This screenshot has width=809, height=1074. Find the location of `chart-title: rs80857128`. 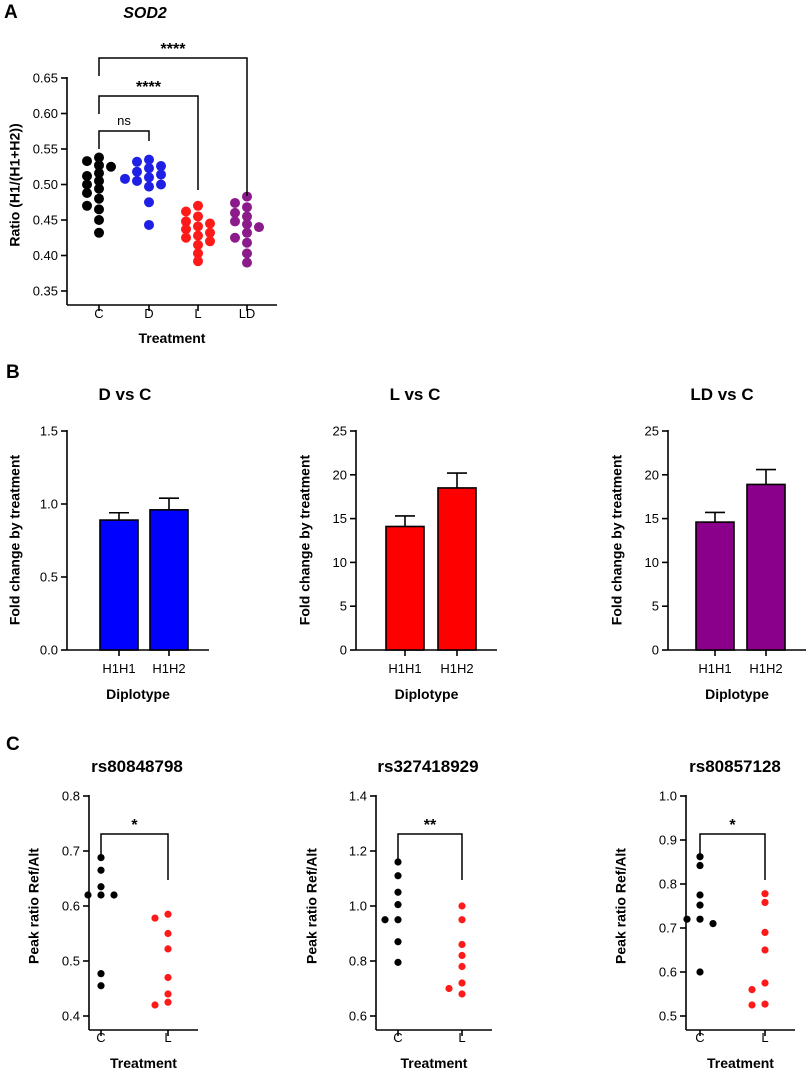

chart-title: rs80857128 is located at coordinates (735, 766).